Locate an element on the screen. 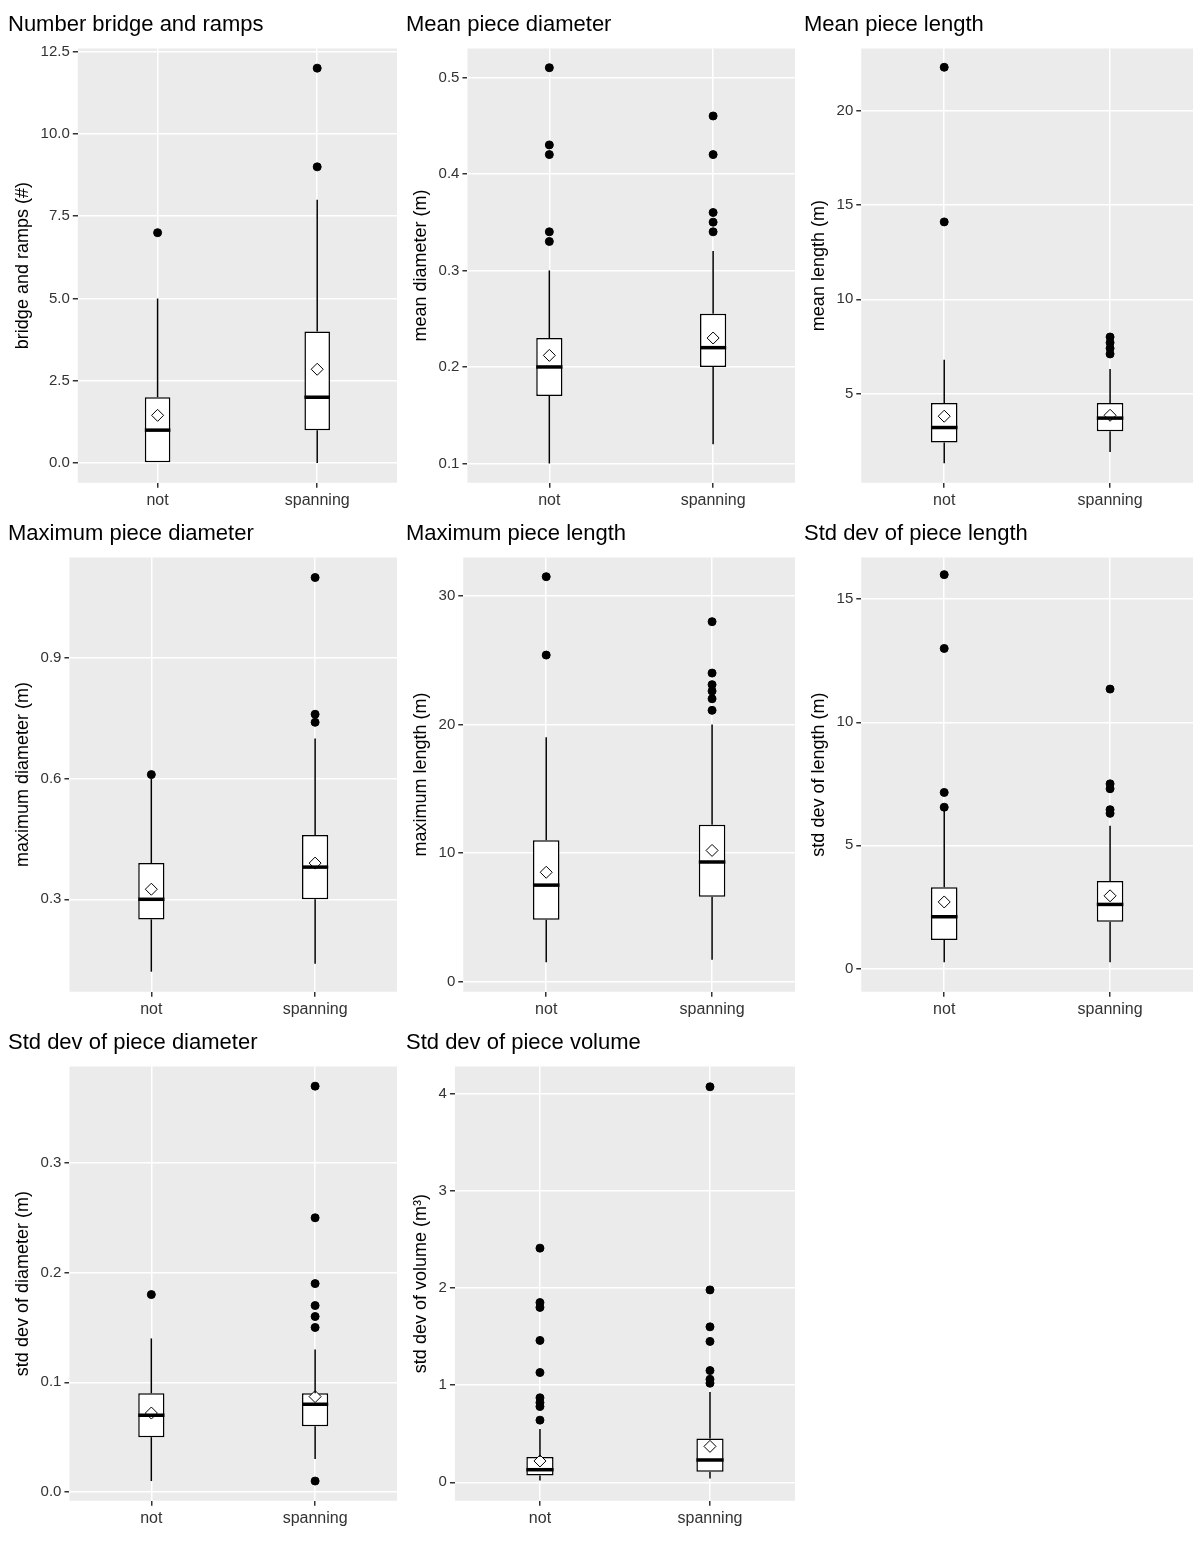 Image resolution: width=1202 pixels, height=1557 pixels. y-axis-title: std dev of length (m) is located at coordinates (817, 774).